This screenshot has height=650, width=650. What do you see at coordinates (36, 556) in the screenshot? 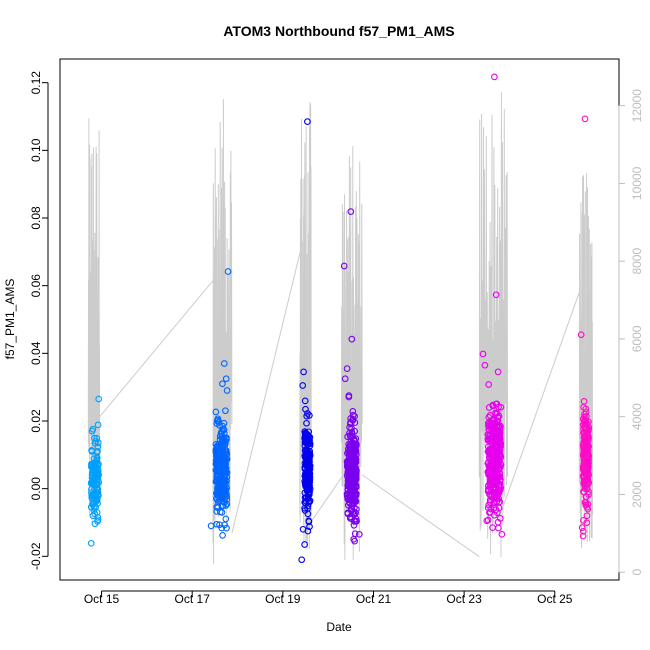
I see `y-tick-label: -0.02` at bounding box center [36, 556].